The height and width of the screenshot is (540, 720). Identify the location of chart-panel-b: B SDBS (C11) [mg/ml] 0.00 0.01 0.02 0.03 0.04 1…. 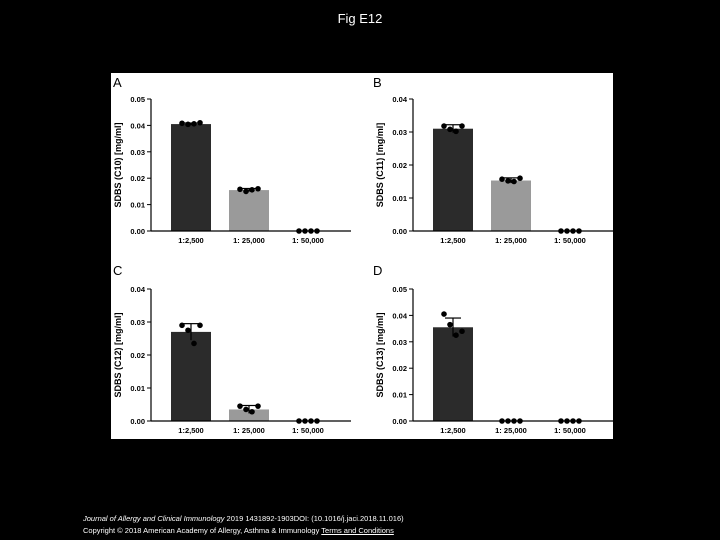
(493, 160).